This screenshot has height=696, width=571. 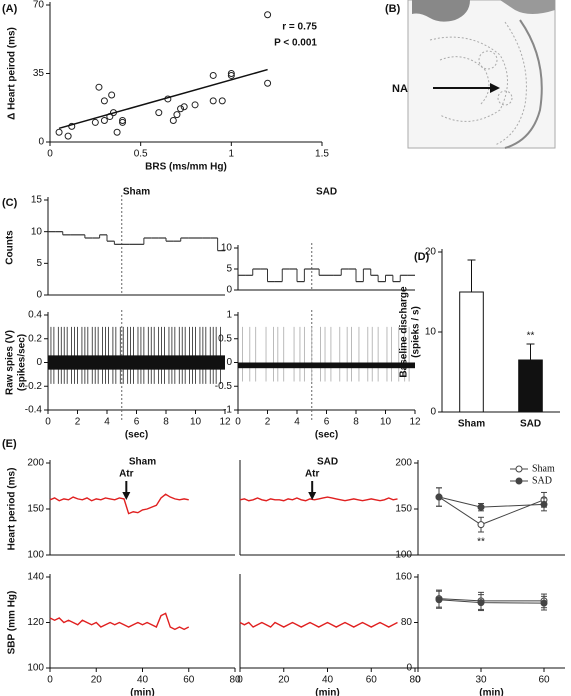 What do you see at coordinates (196, 422) in the screenshot?
I see `x-tick-label: 10` at bounding box center [196, 422].